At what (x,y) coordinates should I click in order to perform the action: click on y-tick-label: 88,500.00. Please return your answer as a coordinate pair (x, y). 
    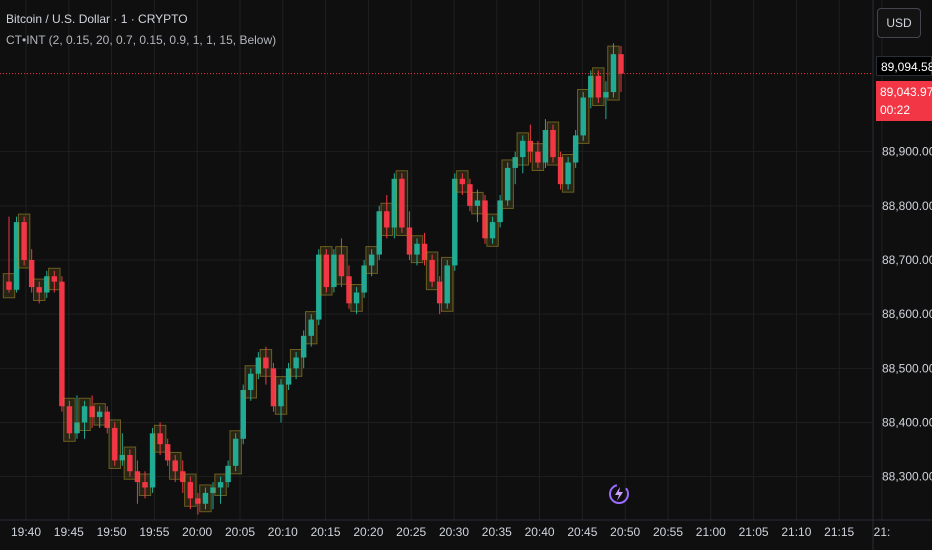
    Looking at the image, I should click on (907, 368).